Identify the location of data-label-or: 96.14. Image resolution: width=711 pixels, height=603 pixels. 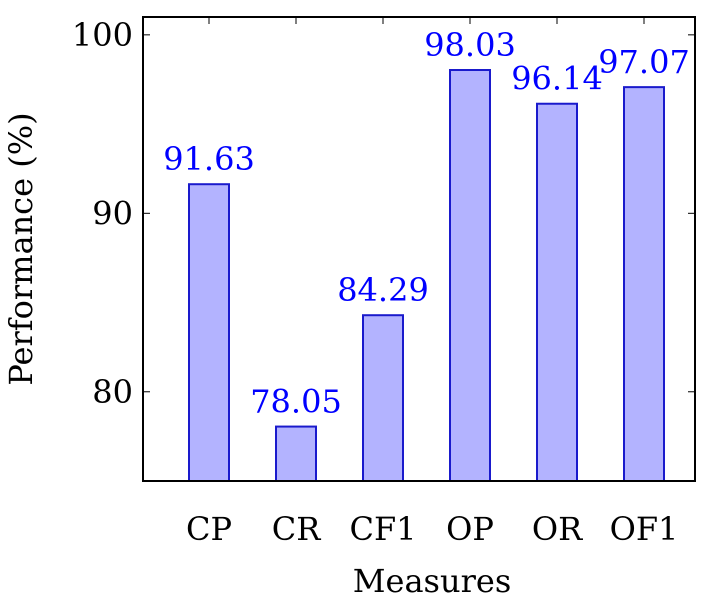
(557, 79).